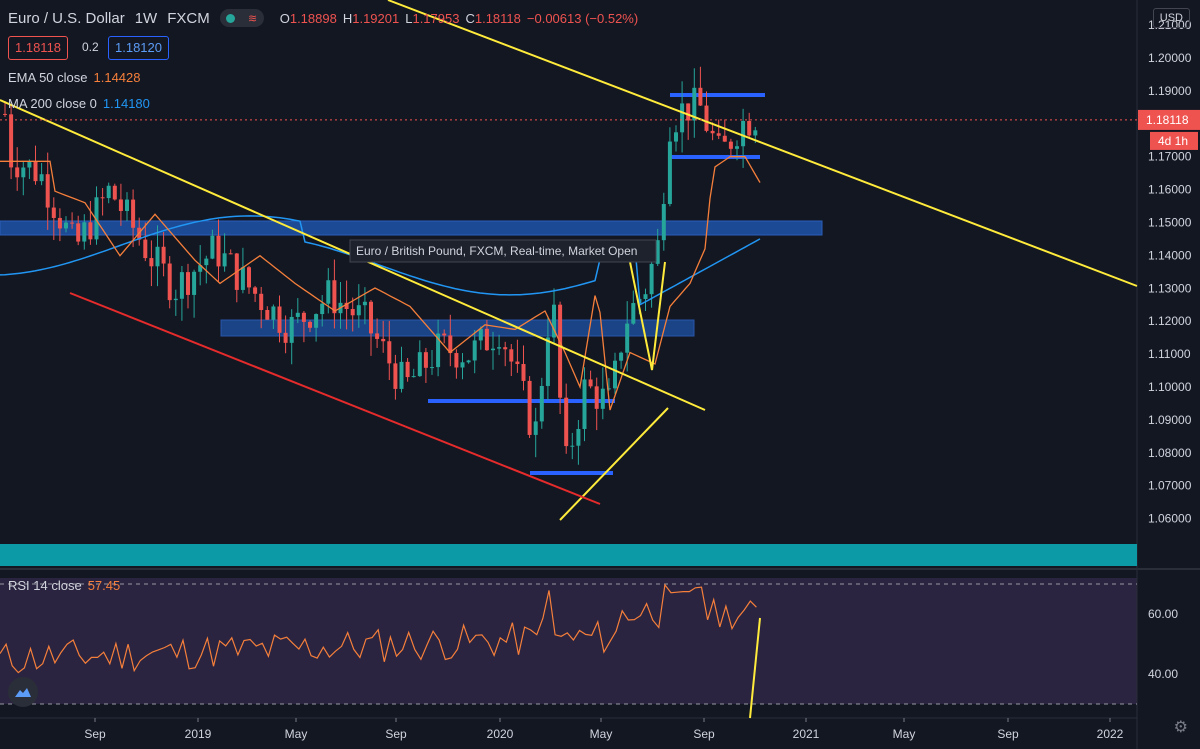 This screenshot has height=749, width=1200. I want to click on rsi-line, so click(378, 628).